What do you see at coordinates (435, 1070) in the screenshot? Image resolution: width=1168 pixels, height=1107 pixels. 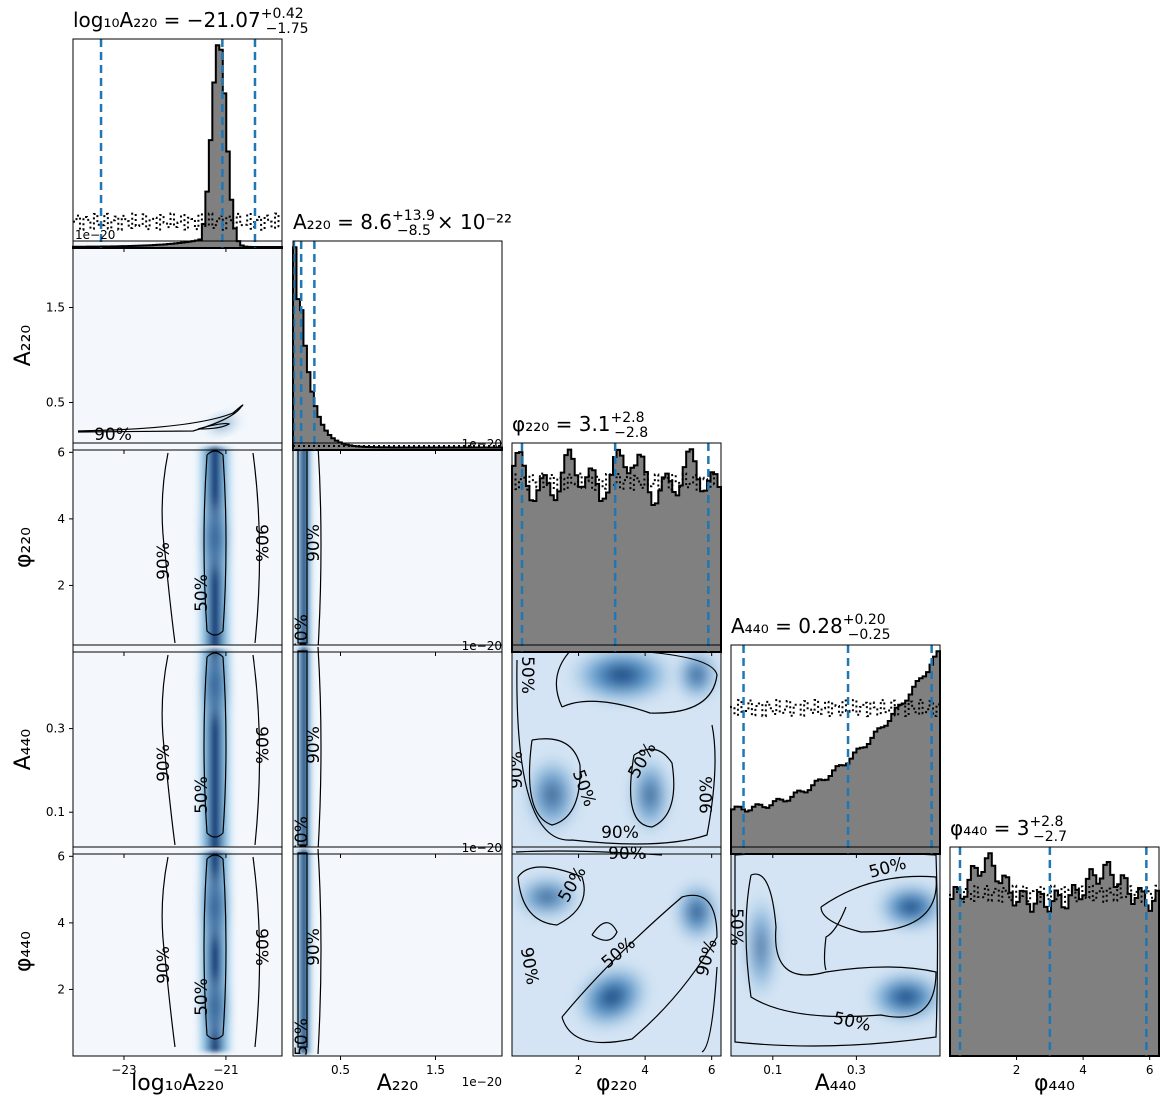 I see `x-tick-label: 1.5` at bounding box center [435, 1070].